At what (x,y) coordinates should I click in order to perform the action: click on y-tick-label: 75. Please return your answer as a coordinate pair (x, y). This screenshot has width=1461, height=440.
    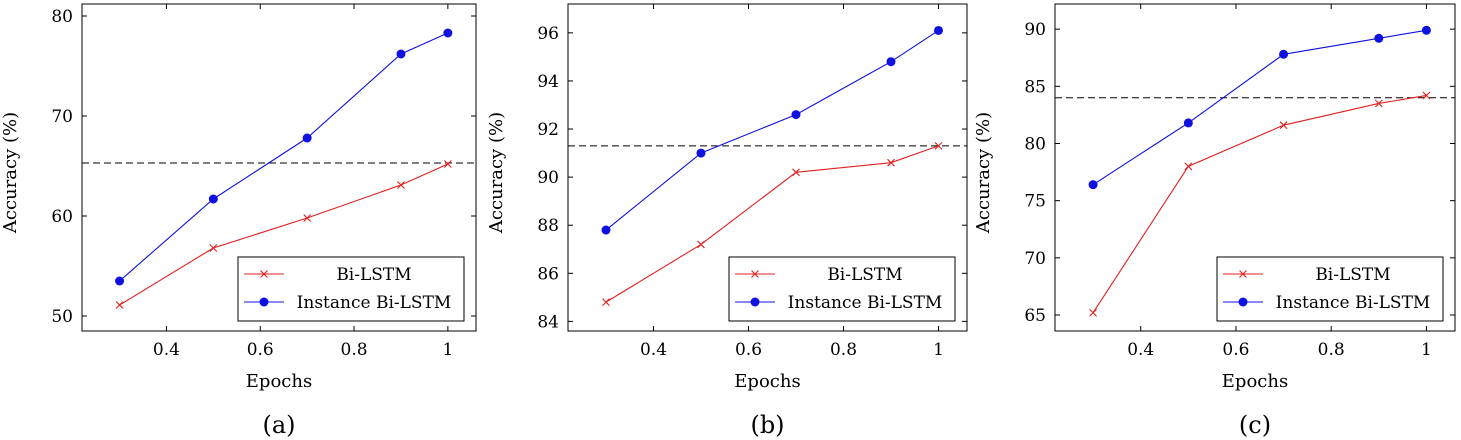
    Looking at the image, I should click on (1035, 202).